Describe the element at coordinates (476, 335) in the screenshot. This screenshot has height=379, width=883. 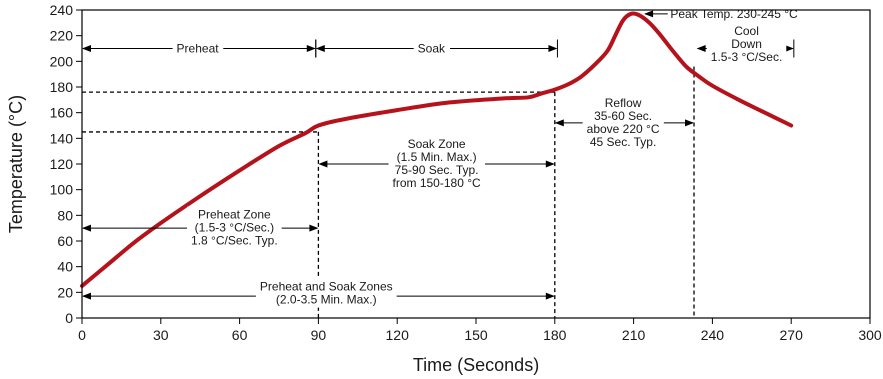
I see `x-tick-label: 150` at that location.